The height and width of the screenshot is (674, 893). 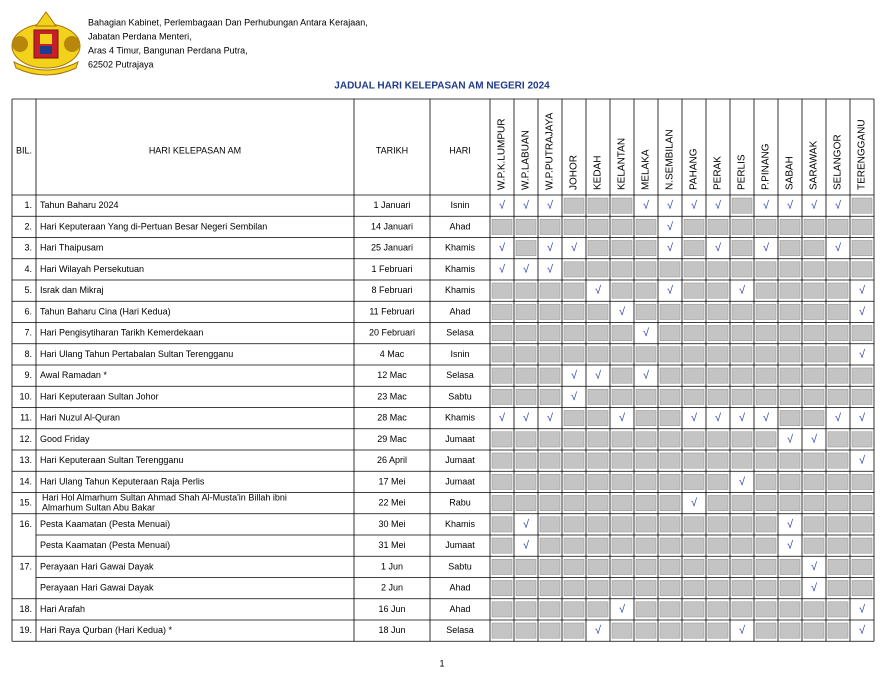 What do you see at coordinates (28, 333) in the screenshot?
I see `row-number: 7.` at bounding box center [28, 333].